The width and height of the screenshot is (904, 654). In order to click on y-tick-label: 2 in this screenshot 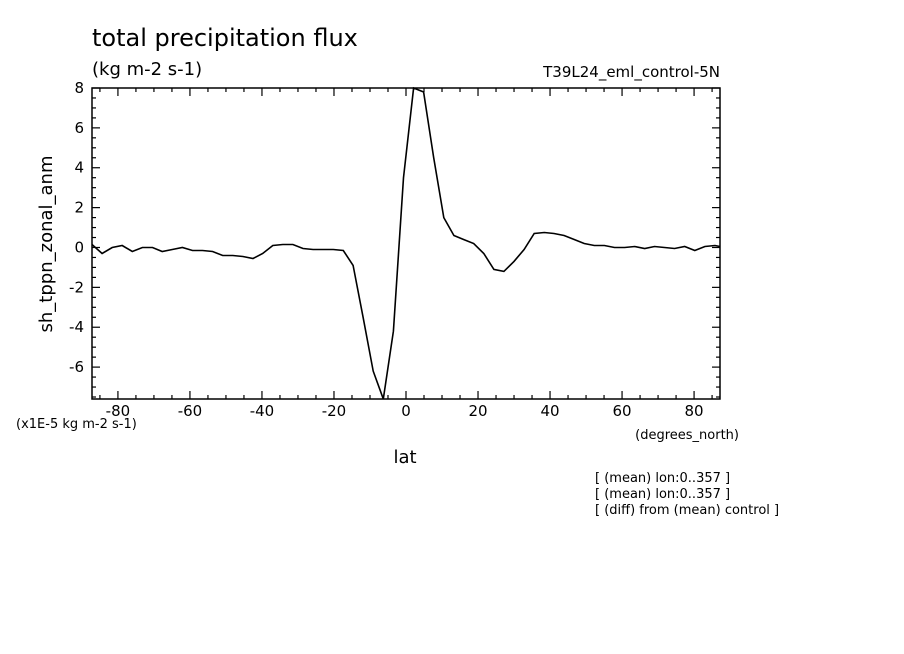, I will do `click(79, 208)`.